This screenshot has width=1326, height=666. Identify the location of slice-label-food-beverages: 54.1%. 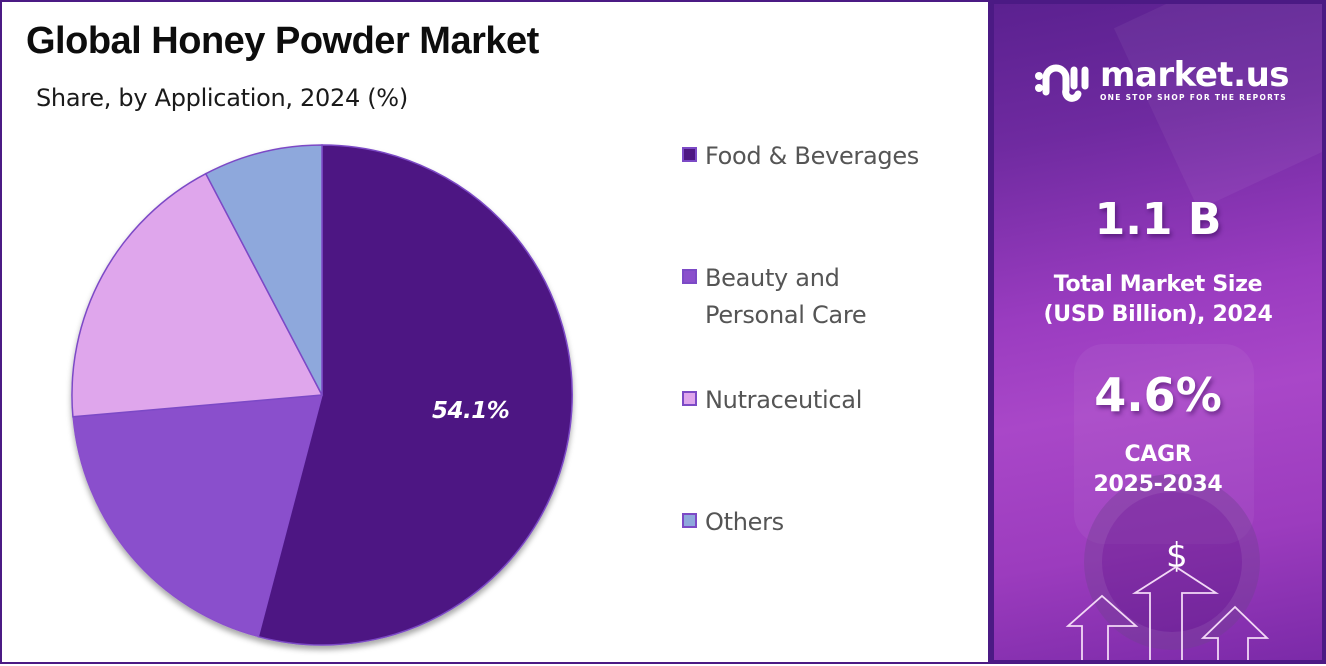
(471, 411).